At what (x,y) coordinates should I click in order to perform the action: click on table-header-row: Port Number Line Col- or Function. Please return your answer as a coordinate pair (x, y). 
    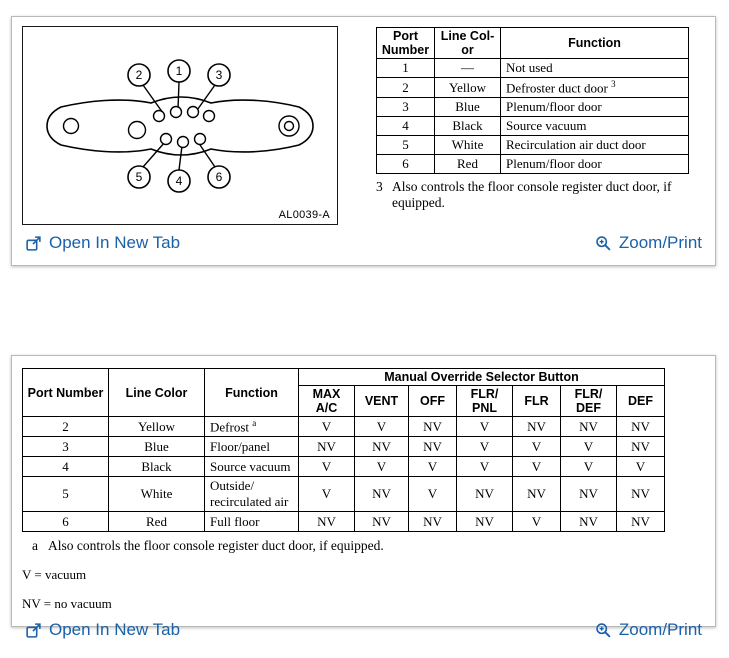
    Looking at the image, I should click on (532, 43).